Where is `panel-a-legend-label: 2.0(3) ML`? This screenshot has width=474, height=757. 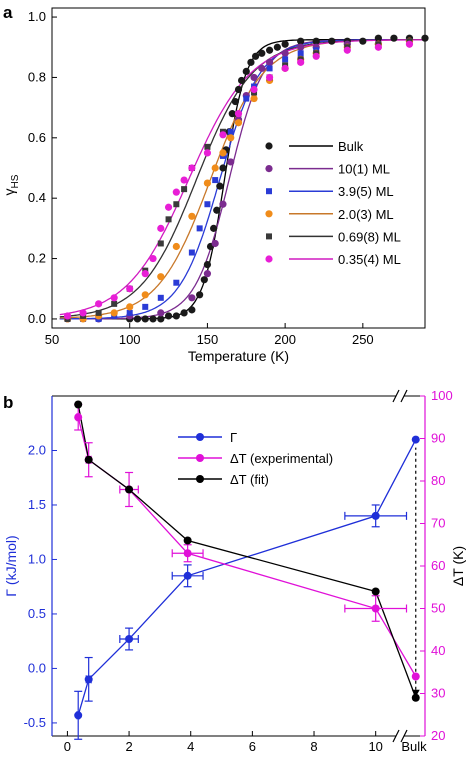
panel-a-legend-label: 2.0(3) ML is located at coordinates (366, 214).